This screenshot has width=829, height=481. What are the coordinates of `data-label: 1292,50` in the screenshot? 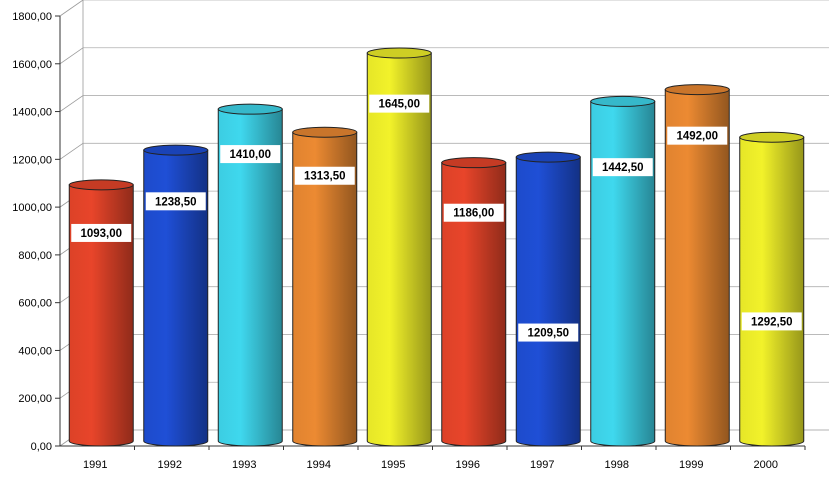 It's located at (771, 321).